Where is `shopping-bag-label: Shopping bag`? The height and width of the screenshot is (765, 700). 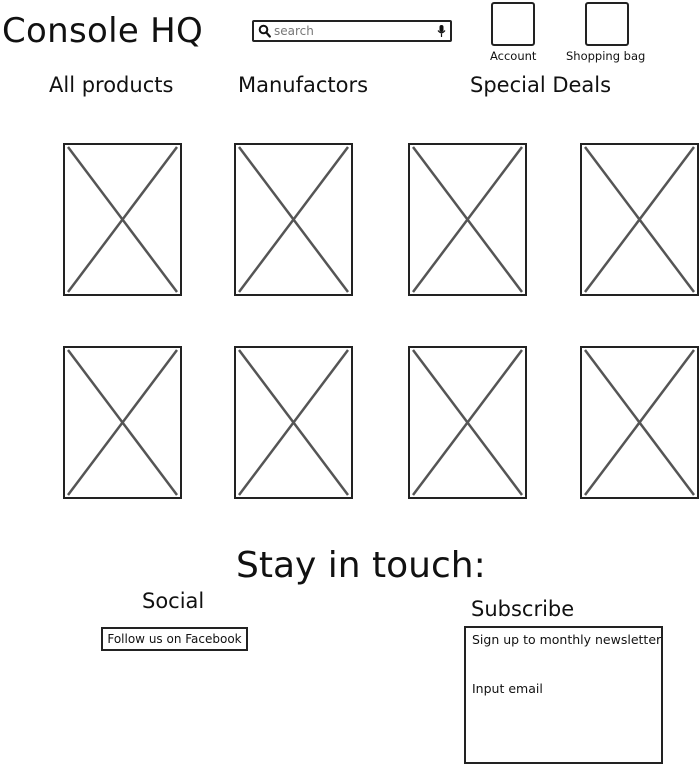
shopping-bag-label: Shopping bag is located at coordinates (606, 56).